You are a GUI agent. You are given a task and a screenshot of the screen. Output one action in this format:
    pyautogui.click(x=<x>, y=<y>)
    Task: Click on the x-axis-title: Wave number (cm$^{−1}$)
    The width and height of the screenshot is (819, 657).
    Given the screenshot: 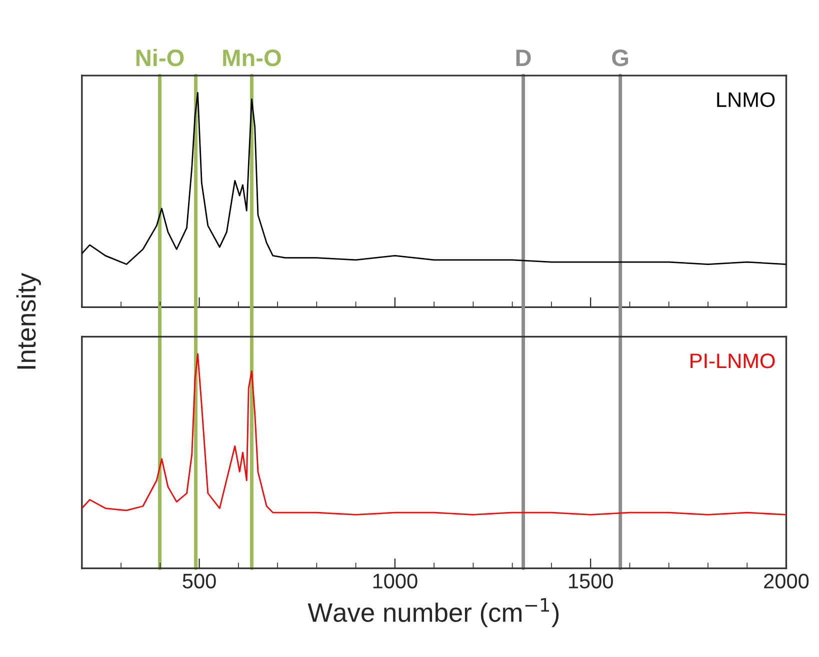 What is the action you would take?
    pyautogui.click(x=433, y=613)
    